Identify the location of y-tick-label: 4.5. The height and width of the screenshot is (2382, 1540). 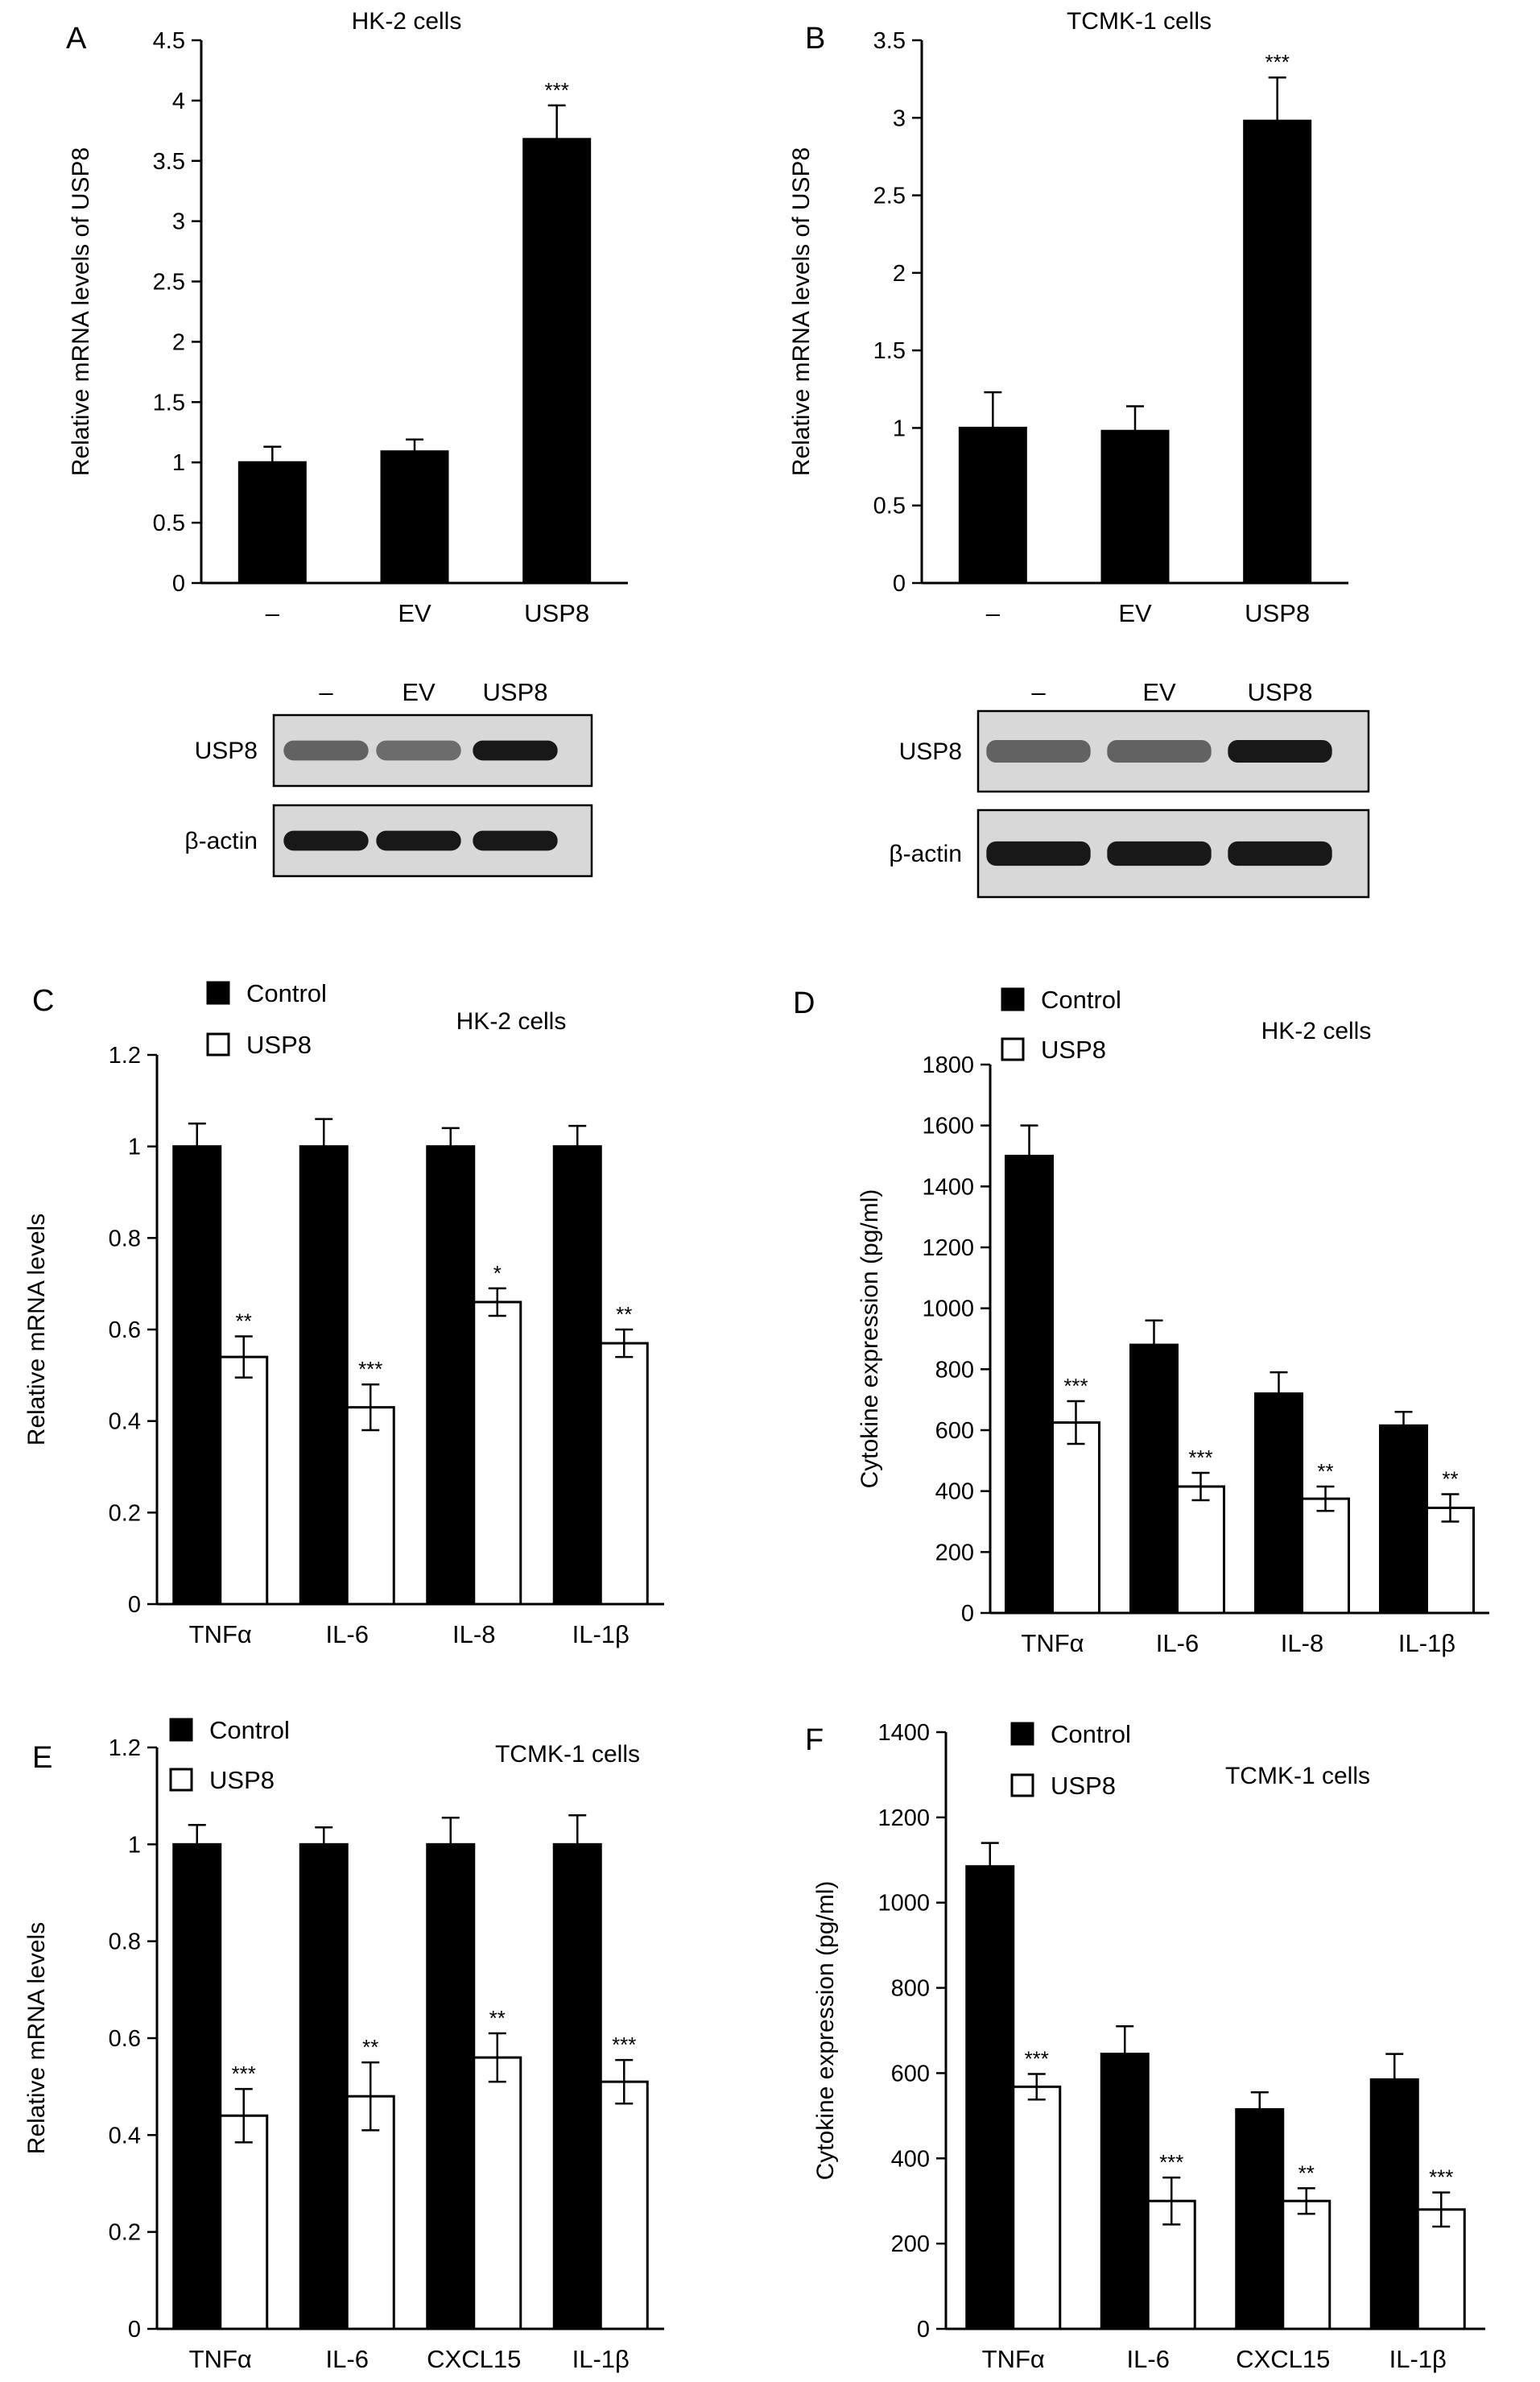
(169, 41).